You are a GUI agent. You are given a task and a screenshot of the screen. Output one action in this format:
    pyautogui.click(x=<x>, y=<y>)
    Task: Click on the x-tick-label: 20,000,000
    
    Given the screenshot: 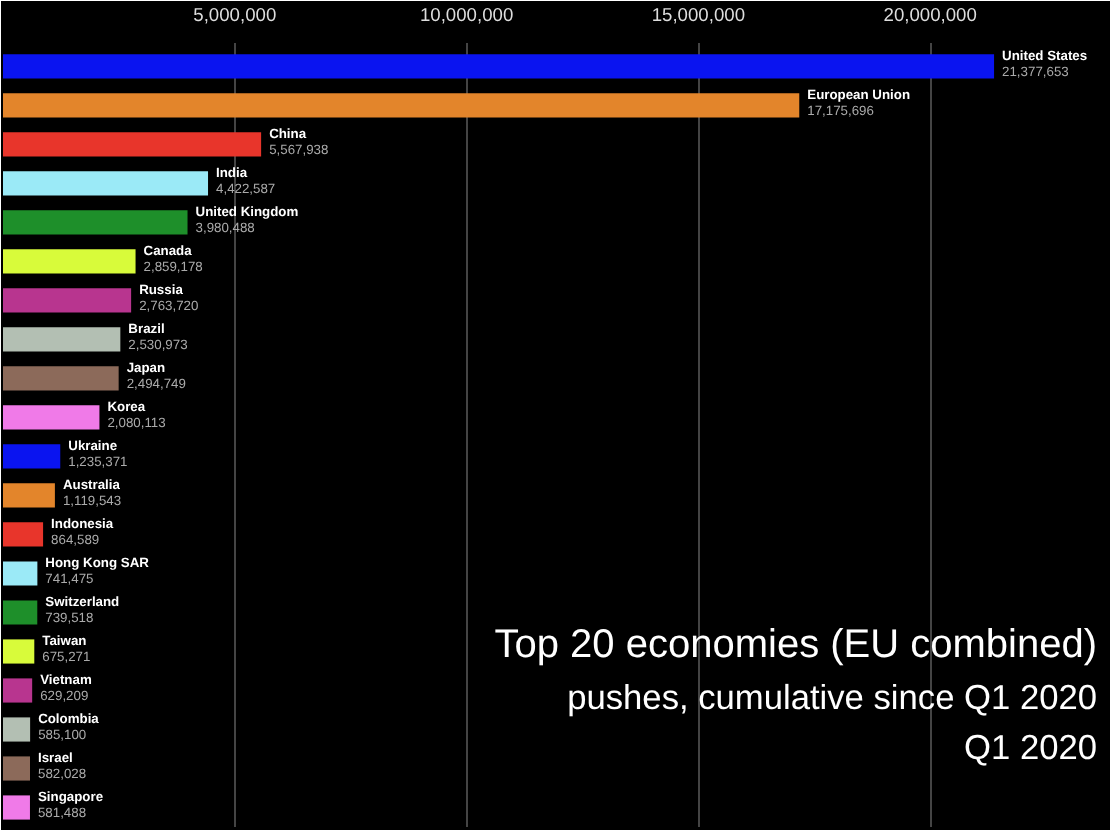 What is the action you would take?
    pyautogui.click(x=930, y=15)
    